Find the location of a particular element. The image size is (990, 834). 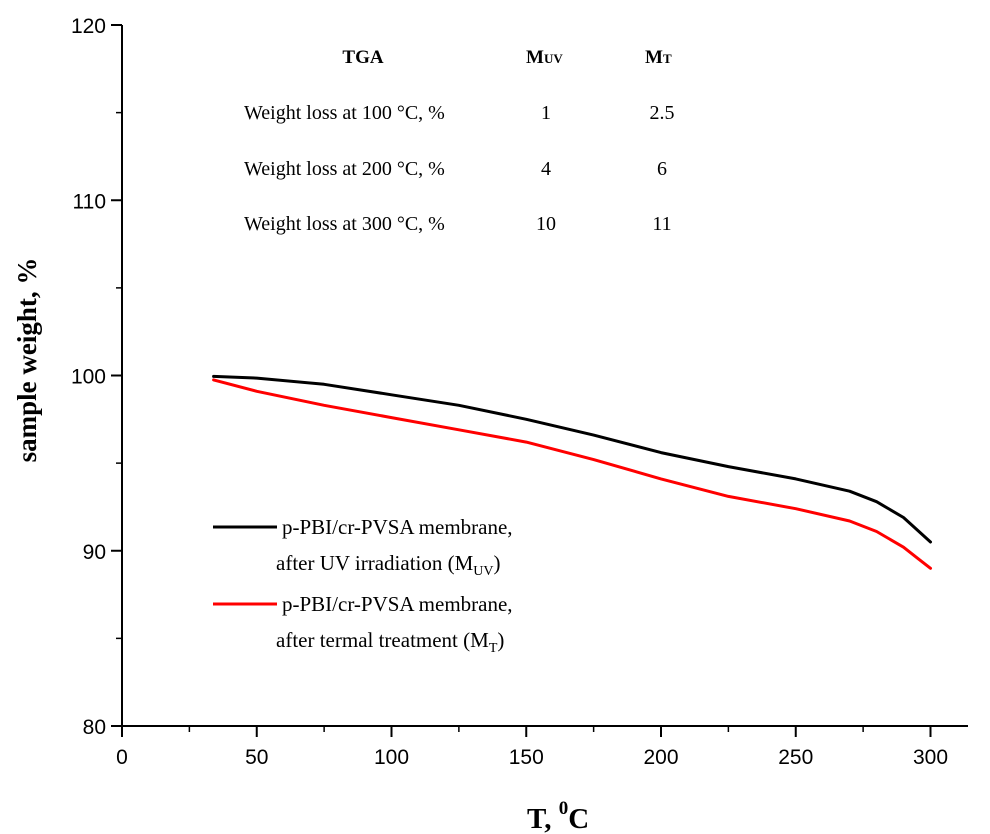

table-header-tga: TGA is located at coordinates (362, 57).